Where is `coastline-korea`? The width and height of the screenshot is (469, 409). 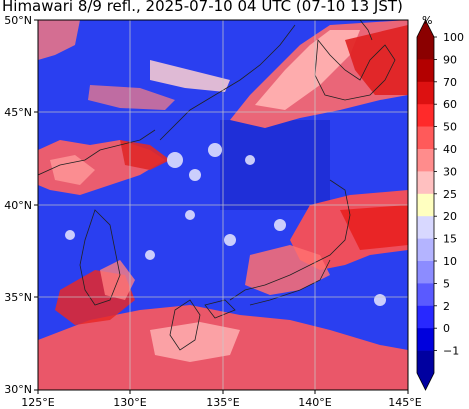 coastline-korea is located at coordinates (100, 257).